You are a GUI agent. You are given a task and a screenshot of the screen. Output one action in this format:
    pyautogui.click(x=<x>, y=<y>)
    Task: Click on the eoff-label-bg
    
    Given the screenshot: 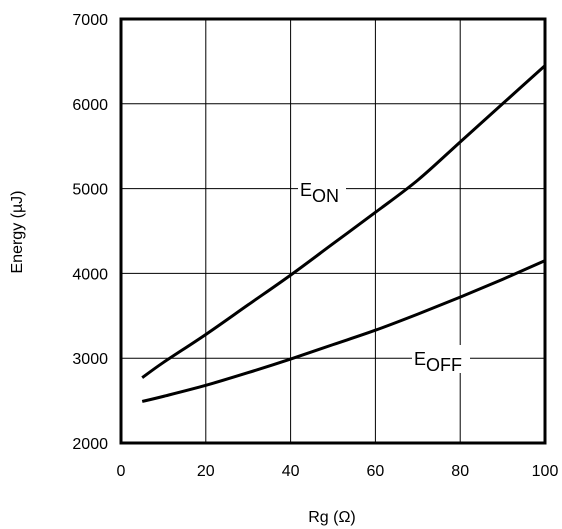 What is the action you would take?
    pyautogui.click(x=441, y=359)
    